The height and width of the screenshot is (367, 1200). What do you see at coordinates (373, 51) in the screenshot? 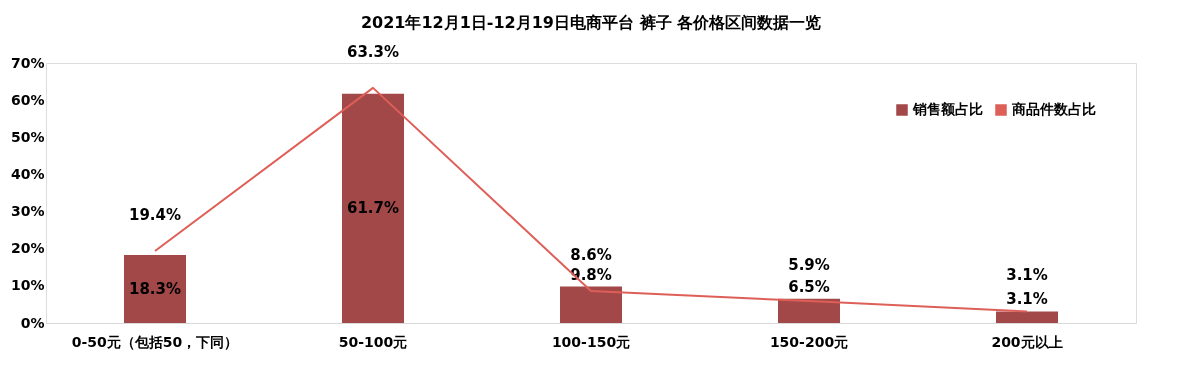
I see `text: 63.3%` at bounding box center [373, 51].